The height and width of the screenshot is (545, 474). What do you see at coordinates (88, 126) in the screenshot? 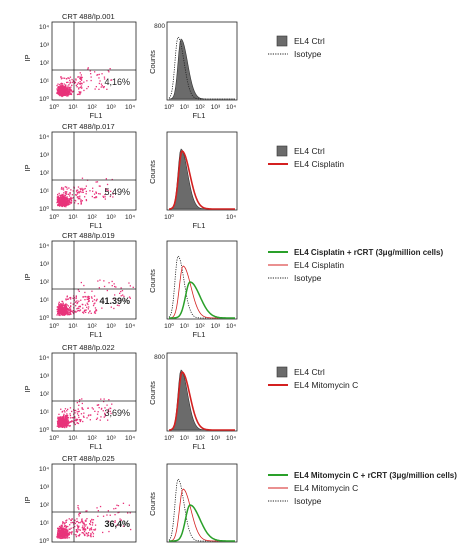
I see `dot-plot-title: CRT 488/Ip.017` at bounding box center [88, 126].